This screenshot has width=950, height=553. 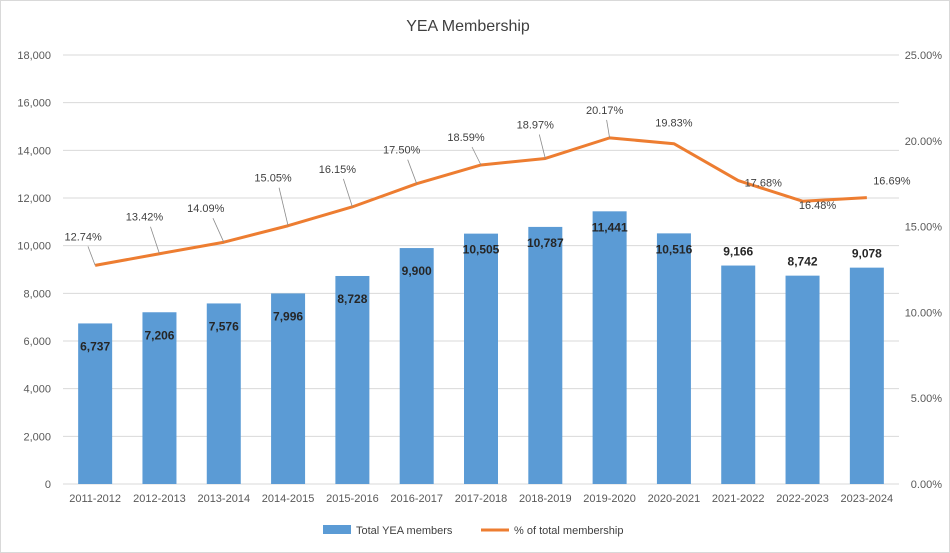 I want to click on y-left-tick-label: 18,000, so click(x=34, y=56).